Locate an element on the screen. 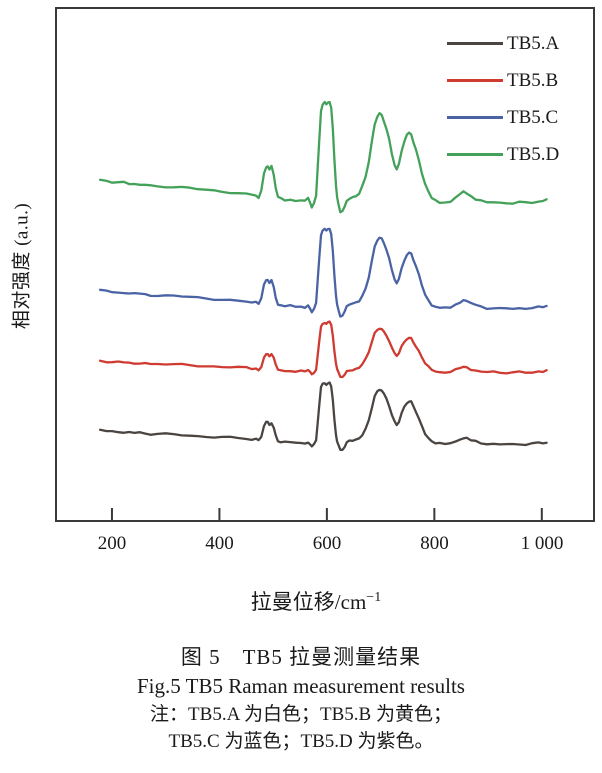 The width and height of the screenshot is (602, 773). figure-caption-chinese: 图 5 TB5 拉曼测量结果 is located at coordinates (301, 657).